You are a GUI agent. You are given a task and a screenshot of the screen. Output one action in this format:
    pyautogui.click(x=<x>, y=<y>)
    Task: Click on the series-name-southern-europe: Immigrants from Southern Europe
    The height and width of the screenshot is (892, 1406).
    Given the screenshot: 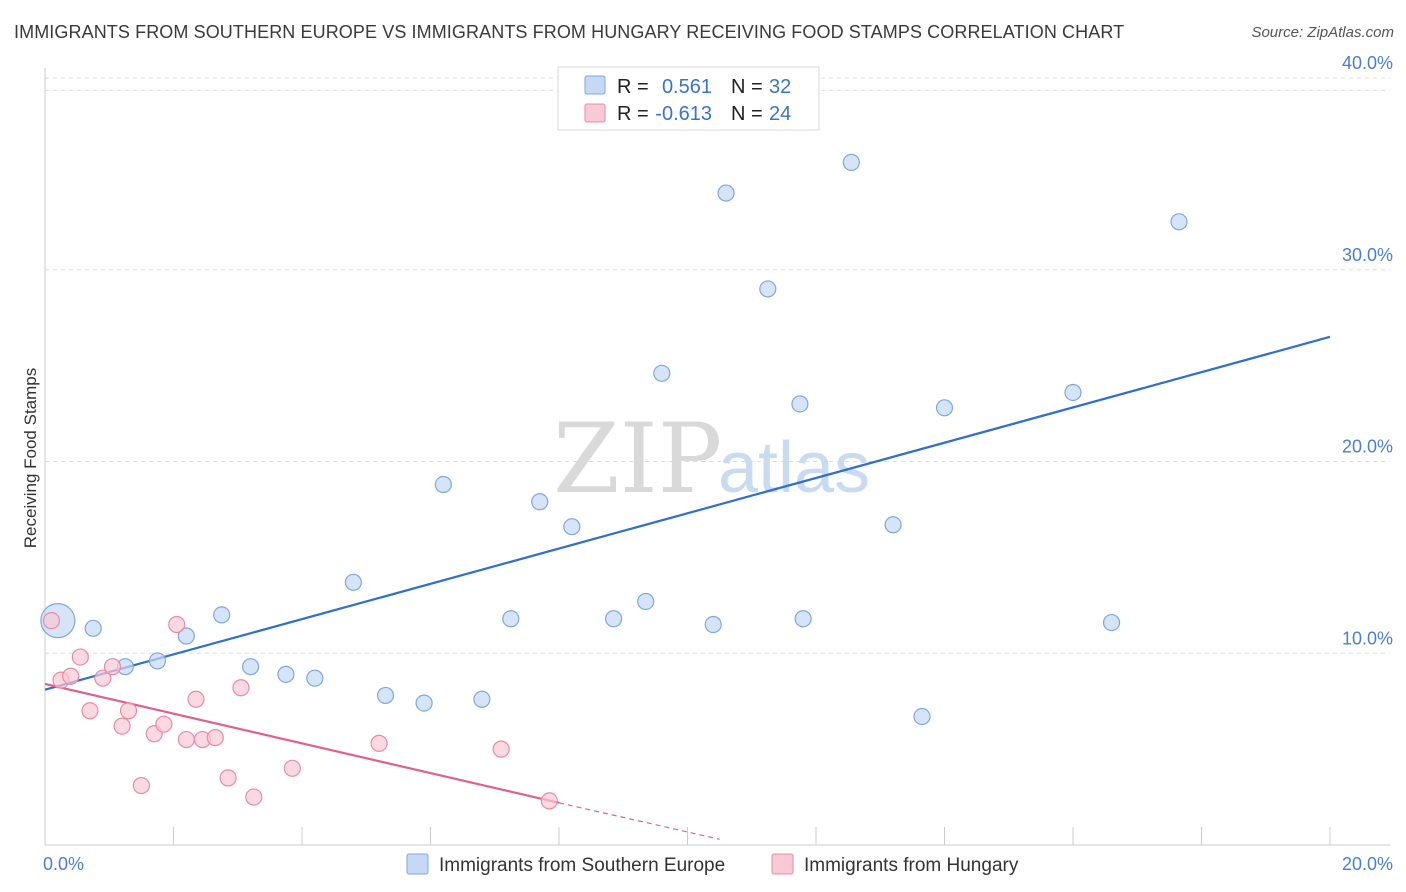 What is the action you would take?
    pyautogui.click(x=582, y=865)
    